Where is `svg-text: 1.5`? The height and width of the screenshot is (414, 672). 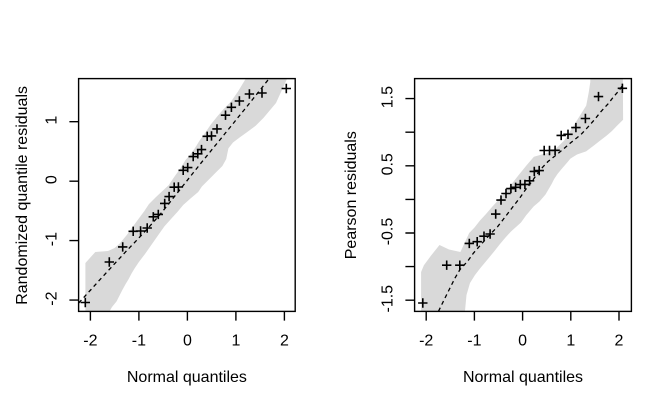 svg-text: 1.5 is located at coordinates (388, 97).